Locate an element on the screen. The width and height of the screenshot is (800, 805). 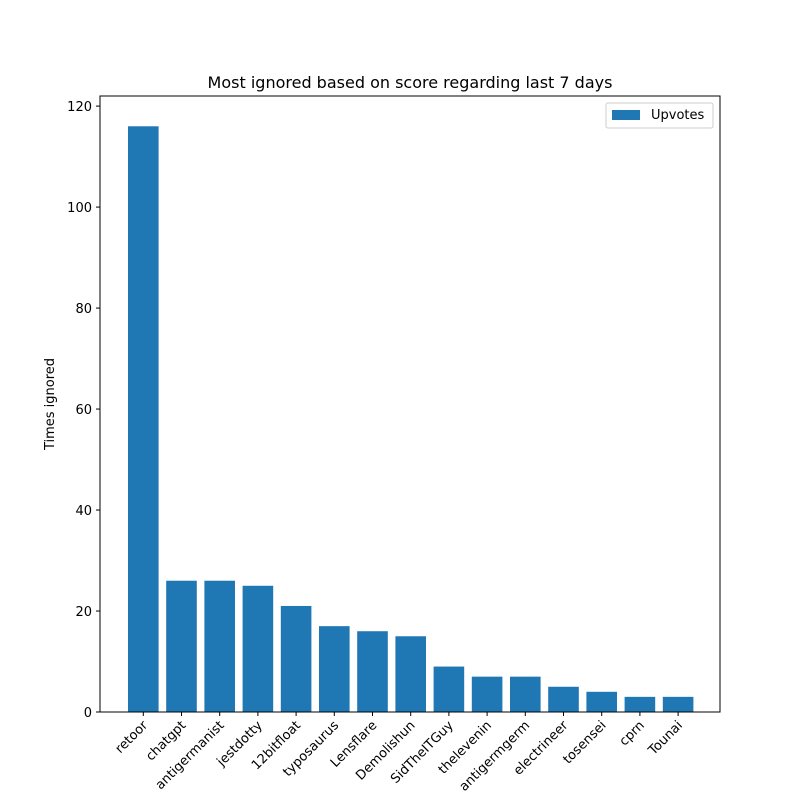
bar-12bitfloat is located at coordinates (296, 658).